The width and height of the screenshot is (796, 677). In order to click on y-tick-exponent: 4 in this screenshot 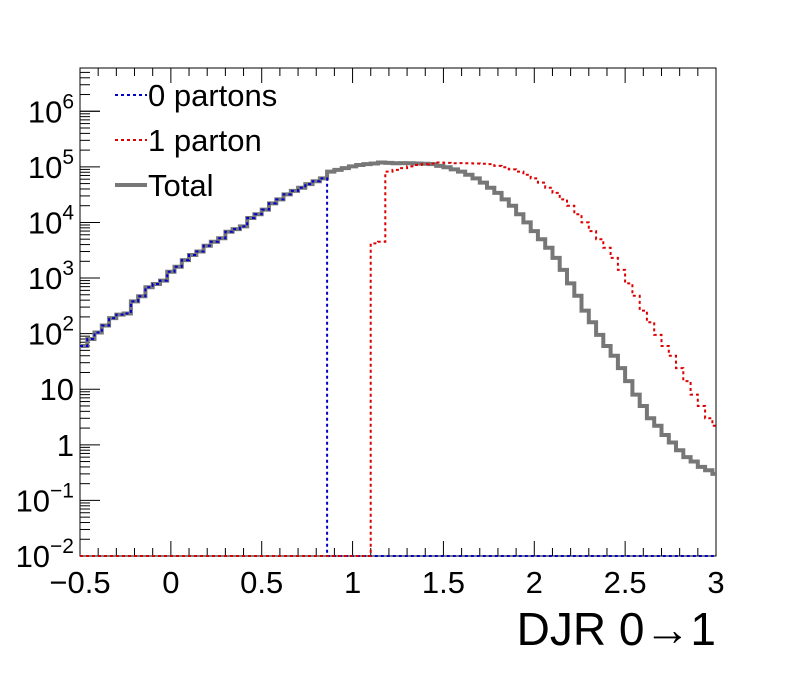, I will do `click(68, 212)`.